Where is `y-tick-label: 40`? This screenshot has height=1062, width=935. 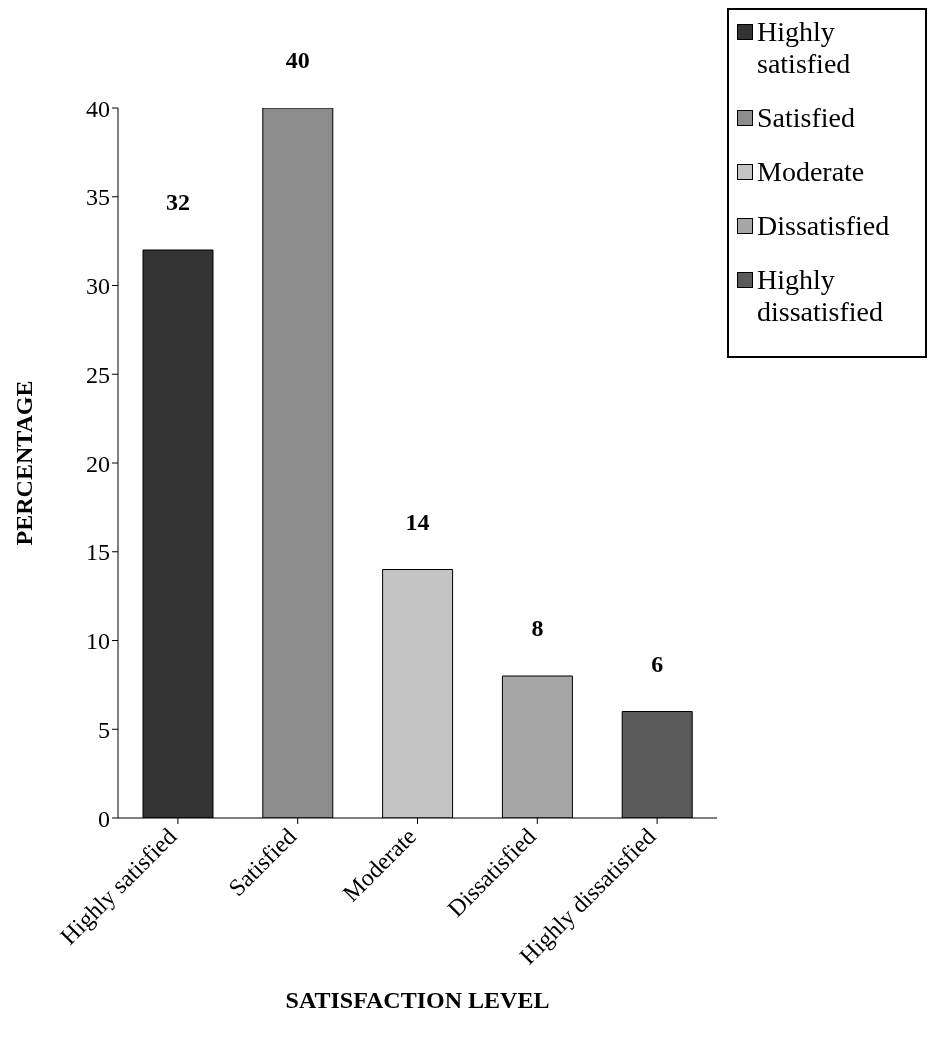 y-tick-label: 40 is located at coordinates (98, 108).